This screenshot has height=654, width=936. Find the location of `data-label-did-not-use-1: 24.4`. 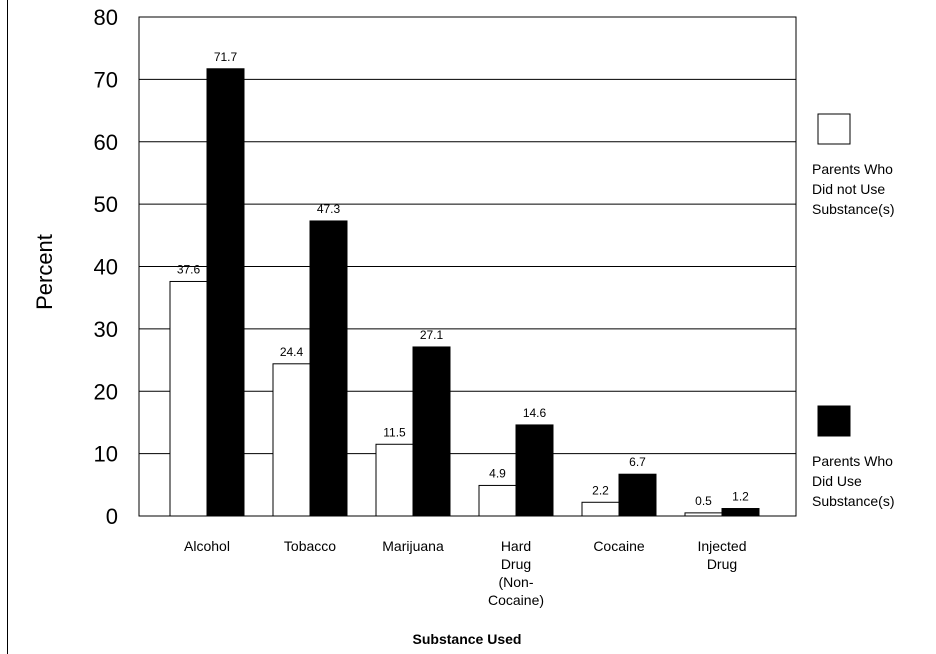

data-label-did-not-use-1: 24.4 is located at coordinates (292, 352).